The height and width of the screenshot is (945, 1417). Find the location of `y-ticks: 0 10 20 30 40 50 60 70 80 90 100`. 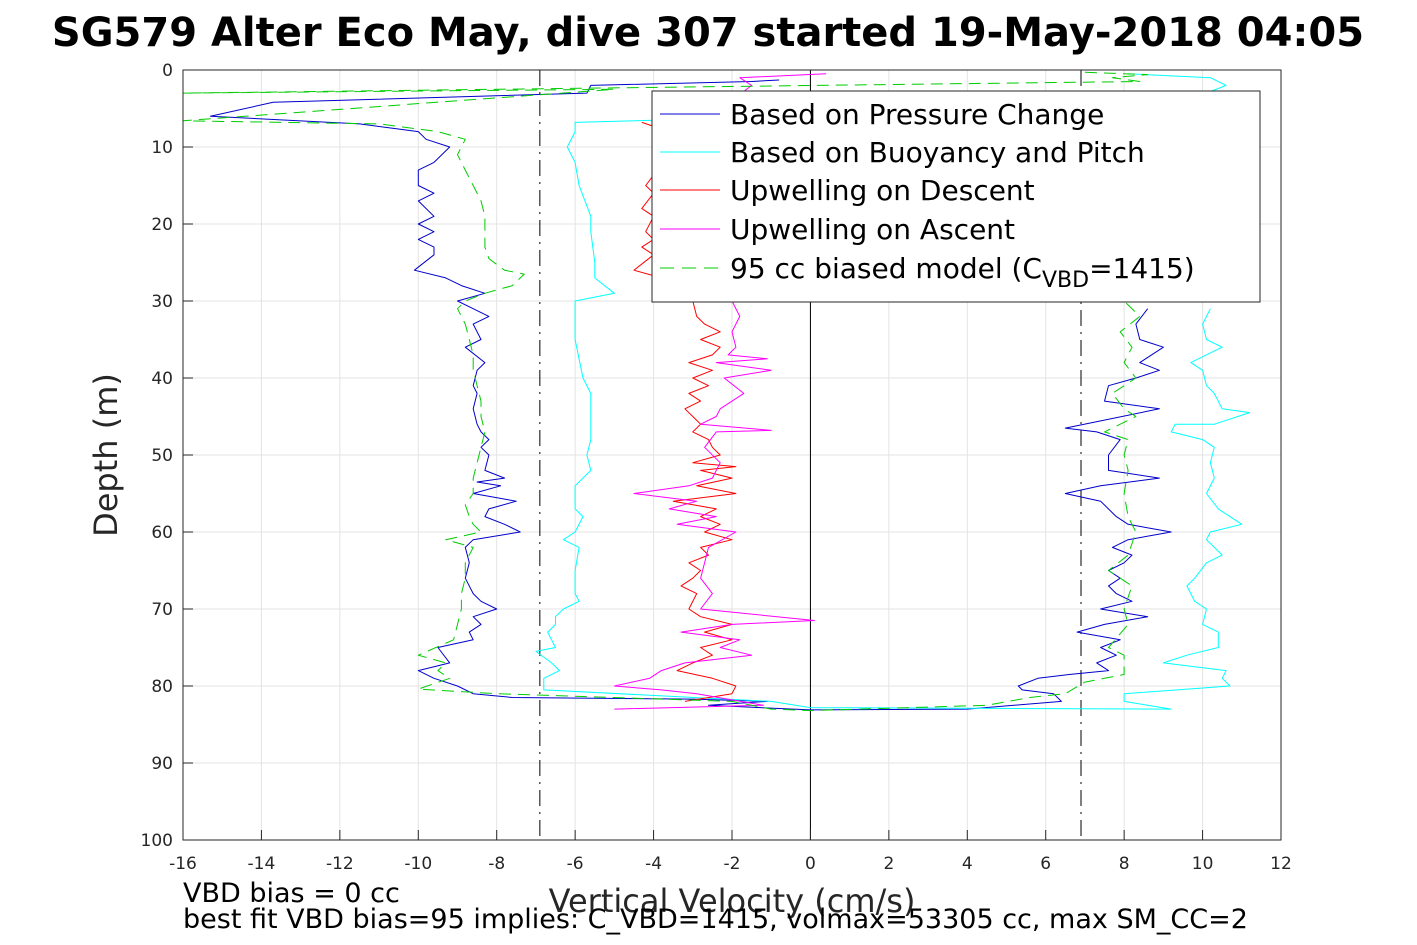

y-ticks: 0 10 20 30 40 50 60 70 80 90 100 is located at coordinates (167, 456).